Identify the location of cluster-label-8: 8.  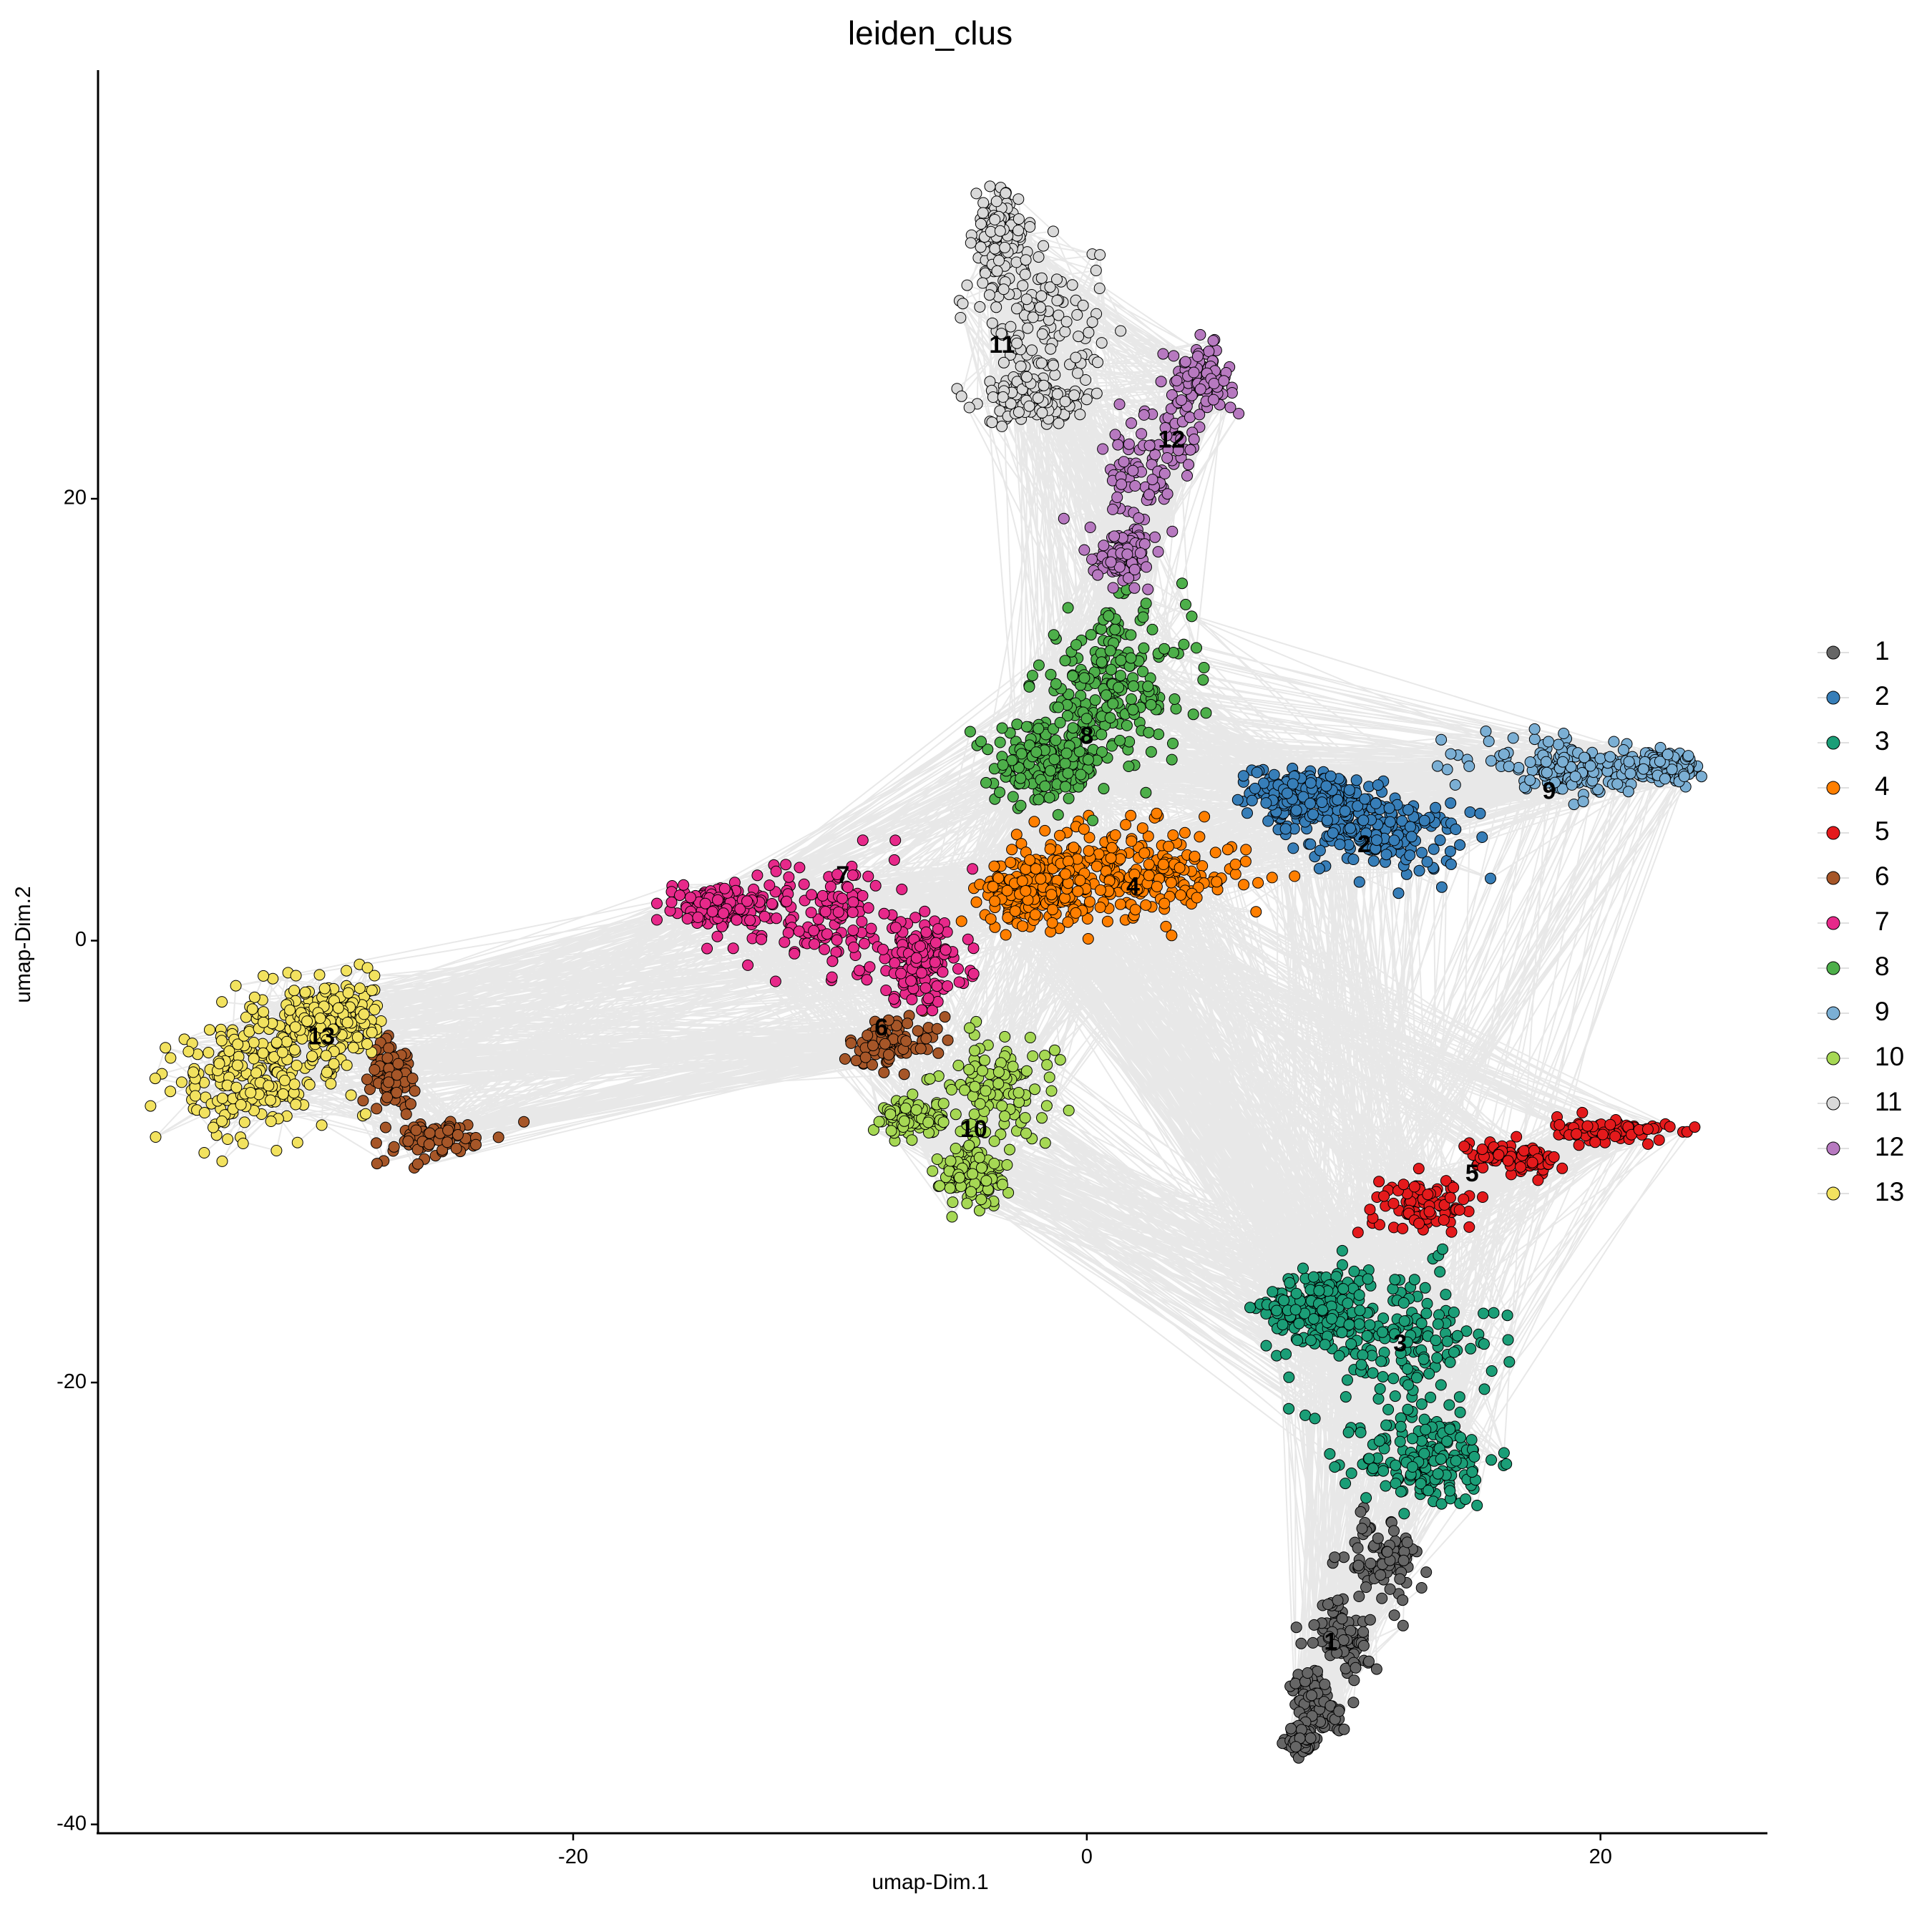
(1086, 735).